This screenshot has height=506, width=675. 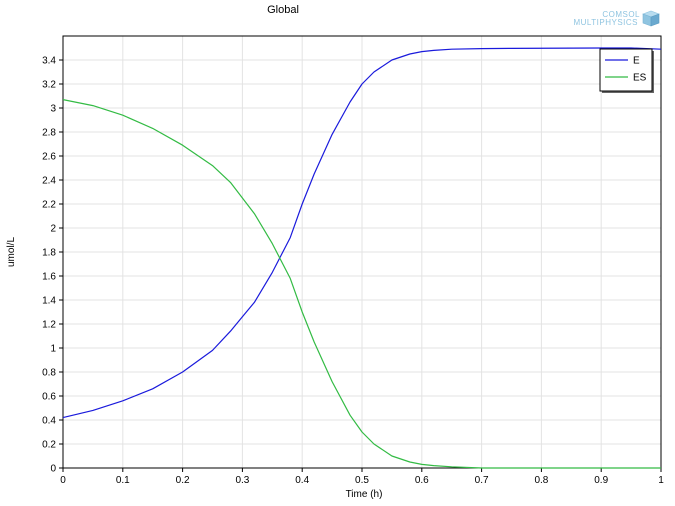 What do you see at coordinates (661, 480) in the screenshot?
I see `x-tick-label: 1` at bounding box center [661, 480].